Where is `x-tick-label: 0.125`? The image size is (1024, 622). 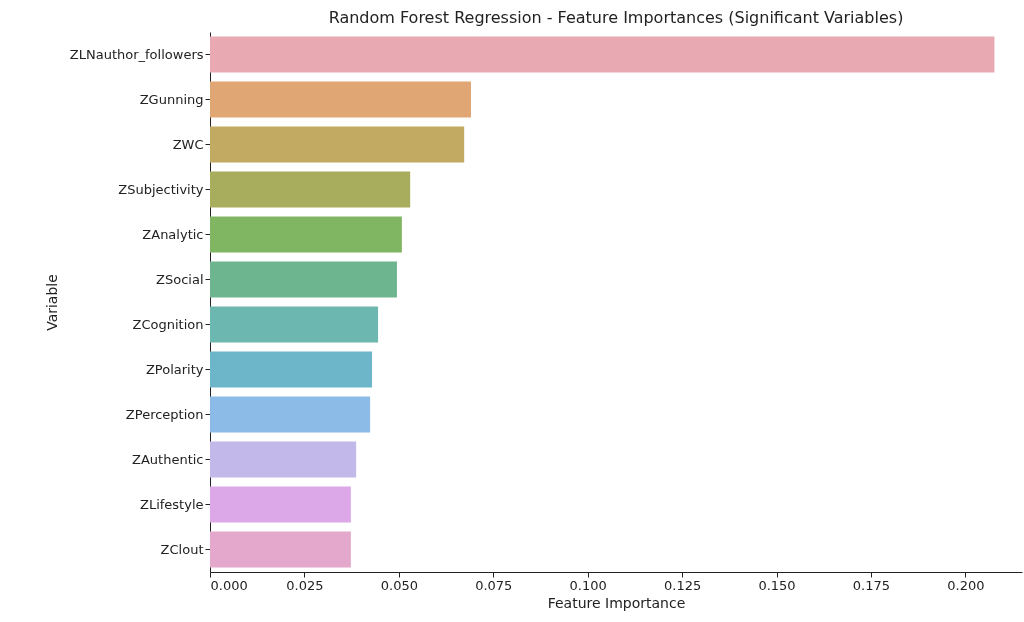
x-tick-label: 0.125 is located at coordinates (682, 585).